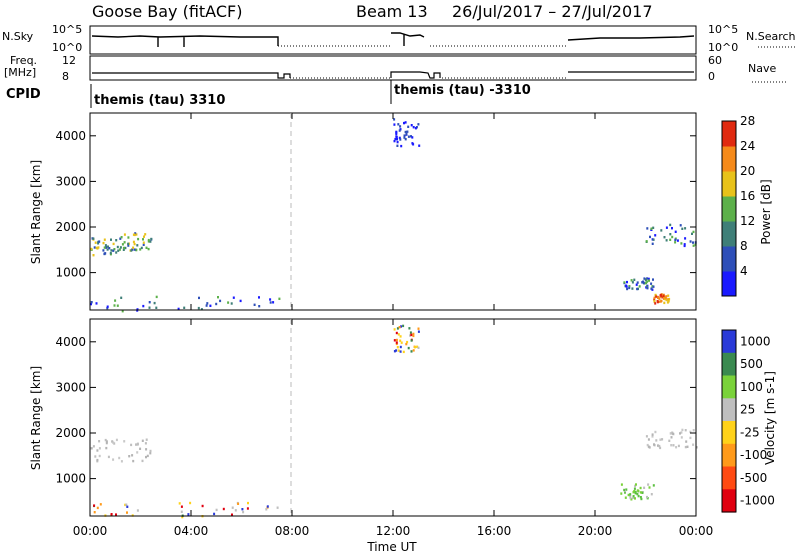 Image resolution: width=800 pixels, height=554 pixels. Describe the element at coordinates (393, 68) in the screenshot. I see `freq-frame` at that location.